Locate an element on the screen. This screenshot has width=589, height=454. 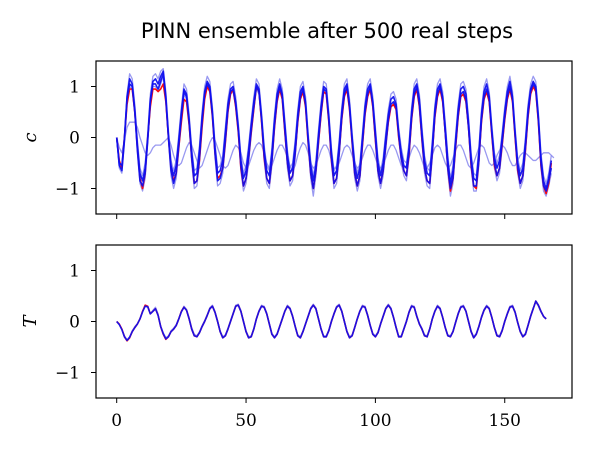
x-tick-label: 0 is located at coordinates (116, 421).